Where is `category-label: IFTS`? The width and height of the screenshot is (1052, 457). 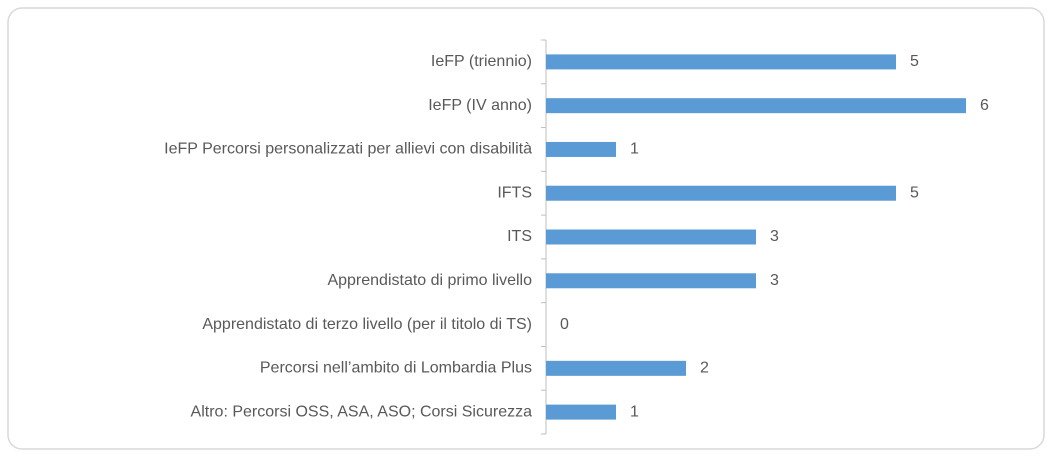 category-label: IFTS is located at coordinates (514, 192).